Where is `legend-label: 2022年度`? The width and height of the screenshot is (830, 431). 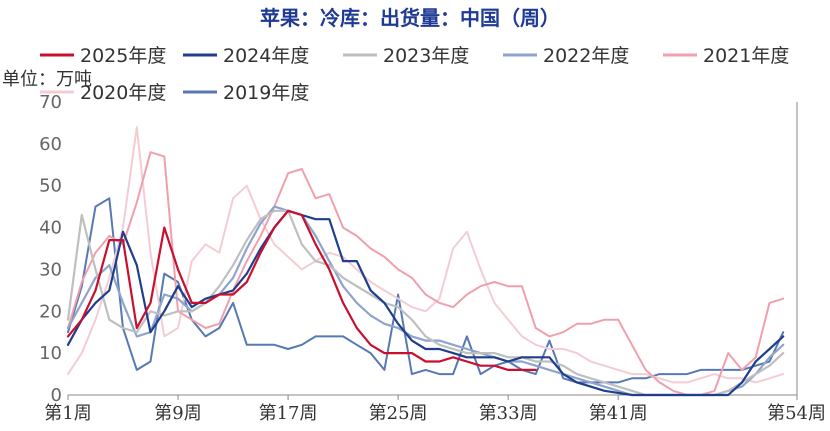
legend-label: 2022年度 is located at coordinates (586, 56).